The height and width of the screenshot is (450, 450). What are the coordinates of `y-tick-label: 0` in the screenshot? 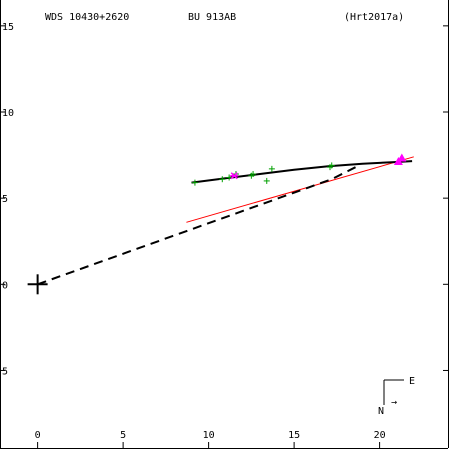 It's located at (5, 285).